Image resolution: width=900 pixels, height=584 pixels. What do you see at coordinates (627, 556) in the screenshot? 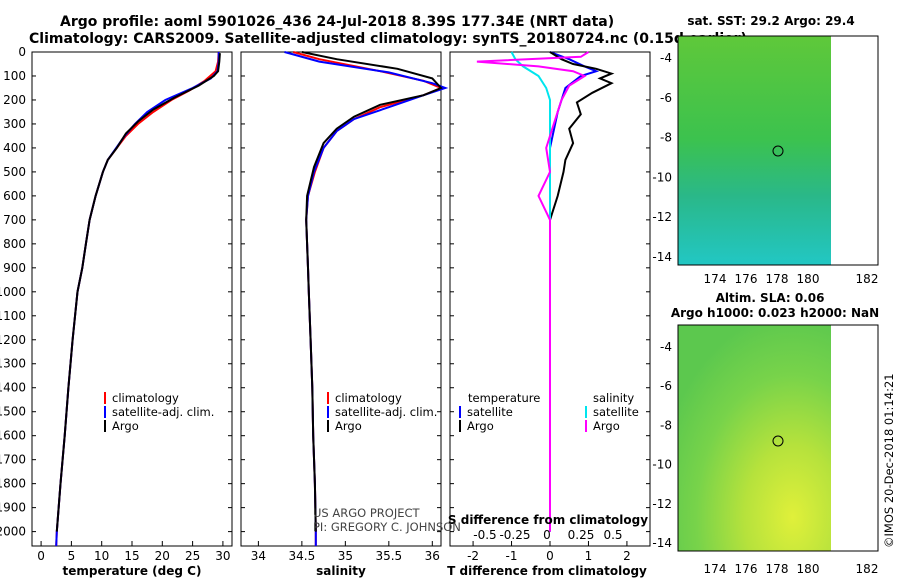
I see `x-tick-label: 2` at bounding box center [627, 556].